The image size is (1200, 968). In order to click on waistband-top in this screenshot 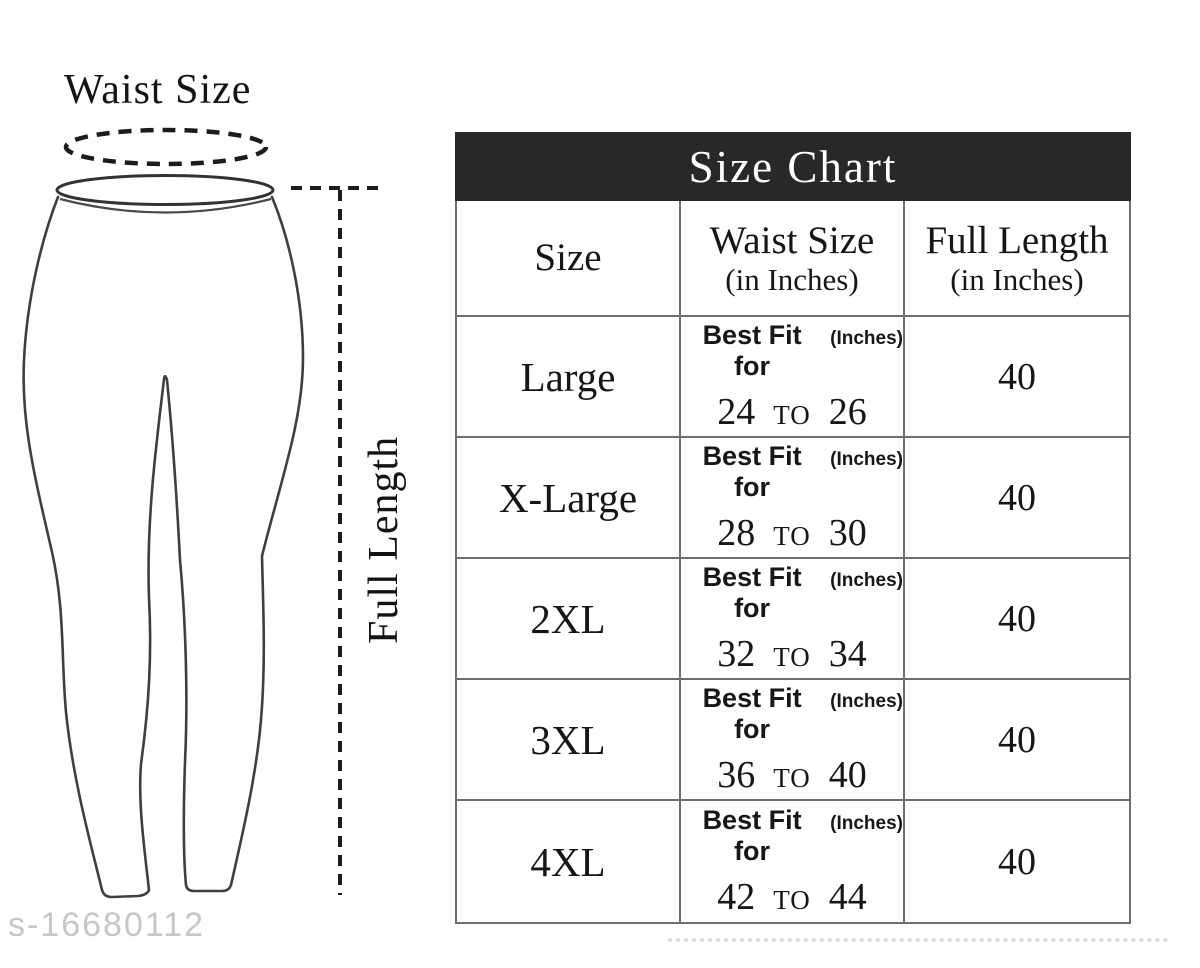, I will do `click(165, 190)`.